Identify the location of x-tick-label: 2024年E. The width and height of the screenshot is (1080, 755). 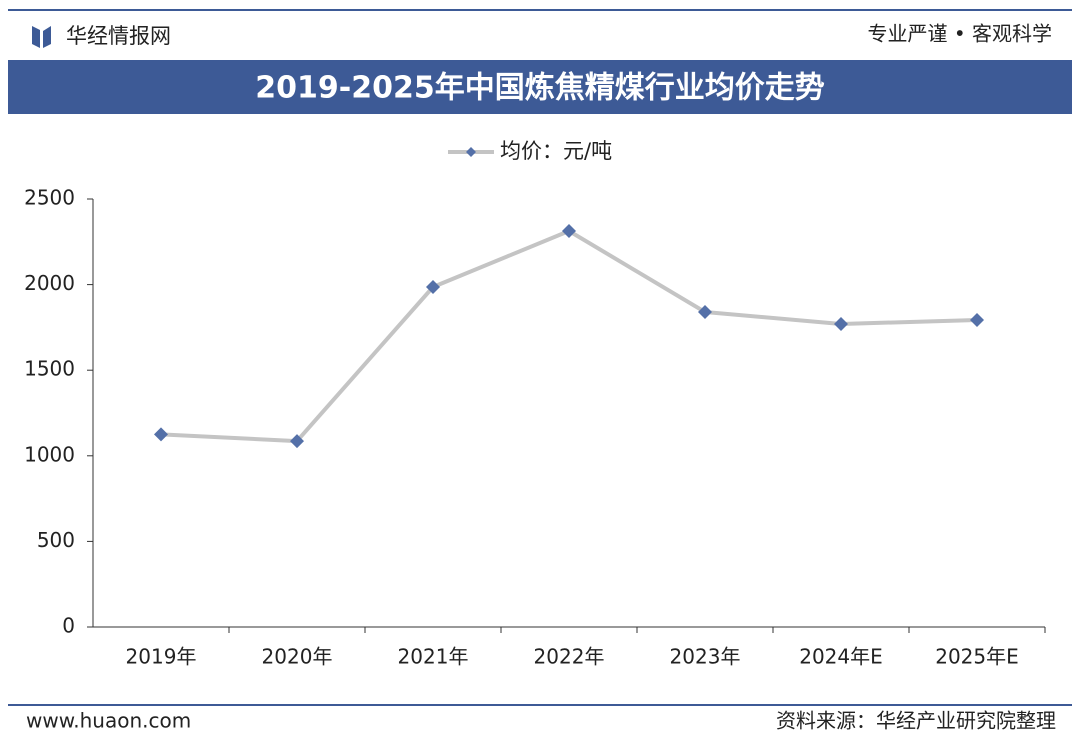
(841, 657).